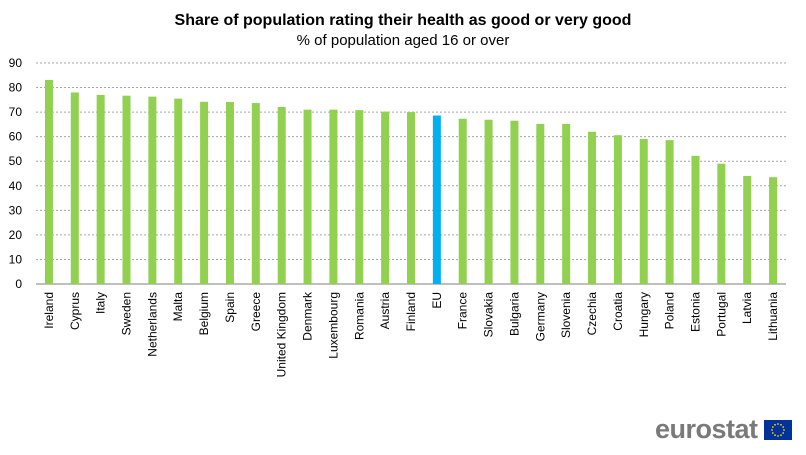  What do you see at coordinates (178, 191) in the screenshot?
I see `bar-malta` at bounding box center [178, 191].